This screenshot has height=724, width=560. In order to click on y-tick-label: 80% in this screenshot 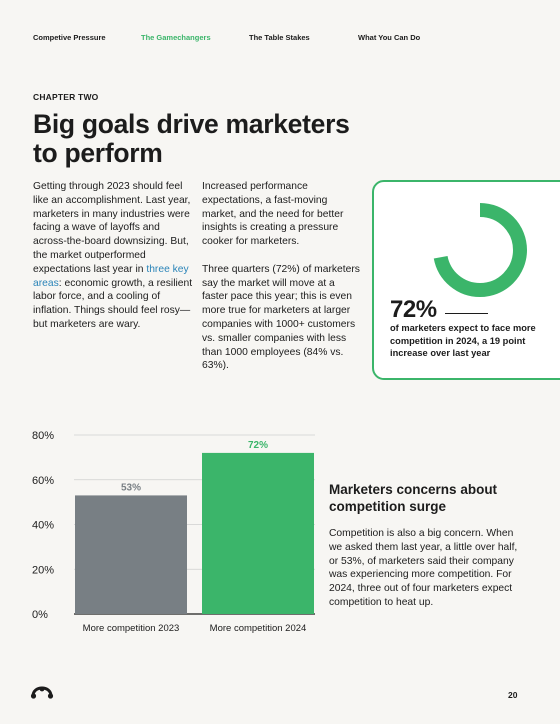, I will do `click(43, 436)`.